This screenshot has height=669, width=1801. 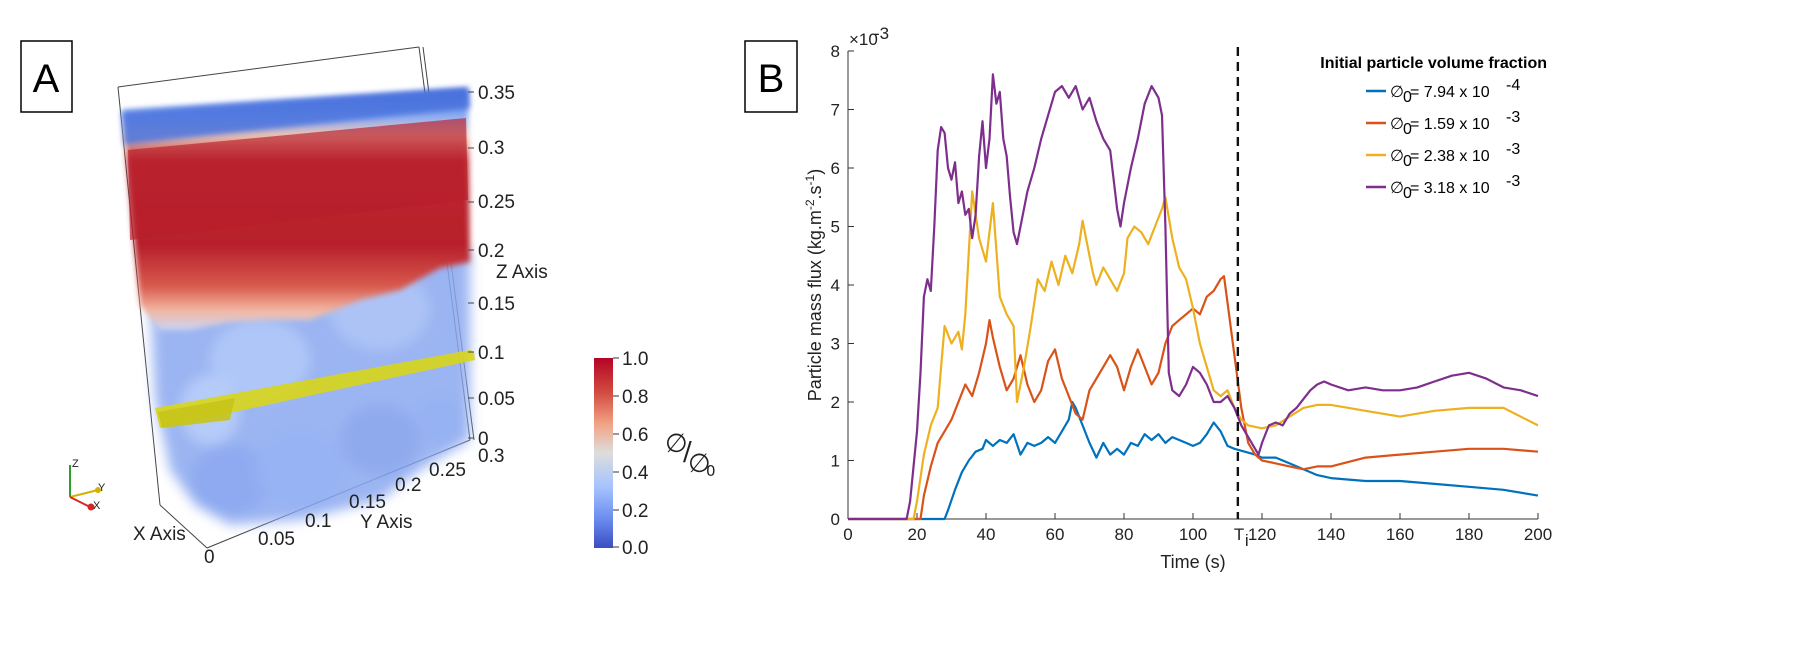 I want to click on x-tick-label: 40, so click(x=986, y=534).